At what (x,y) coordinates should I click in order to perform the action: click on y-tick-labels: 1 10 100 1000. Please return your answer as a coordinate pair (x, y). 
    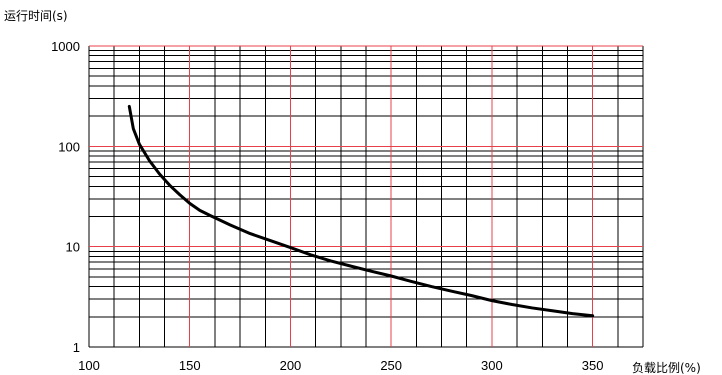
    Looking at the image, I should click on (65, 197).